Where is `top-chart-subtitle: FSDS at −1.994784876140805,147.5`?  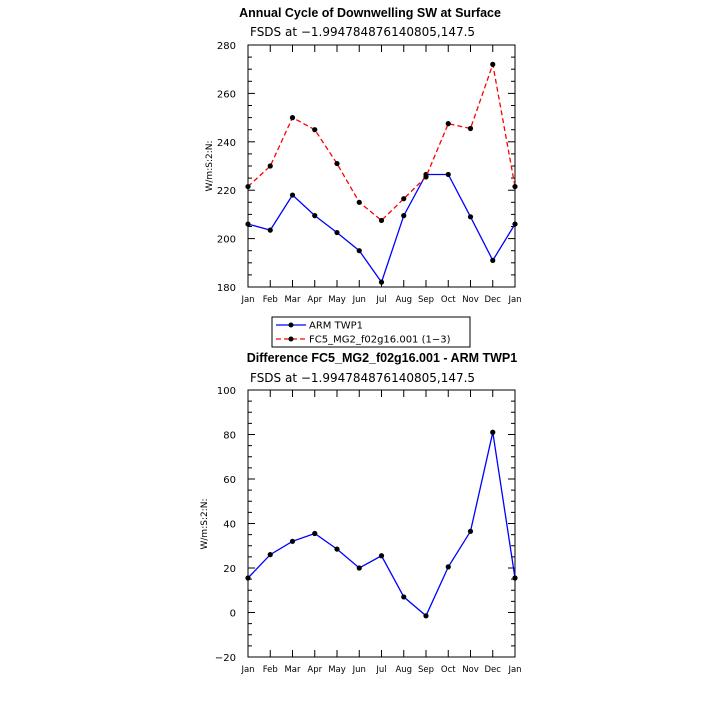
top-chart-subtitle: FSDS at −1.994784876140805,147.5 is located at coordinates (362, 32).